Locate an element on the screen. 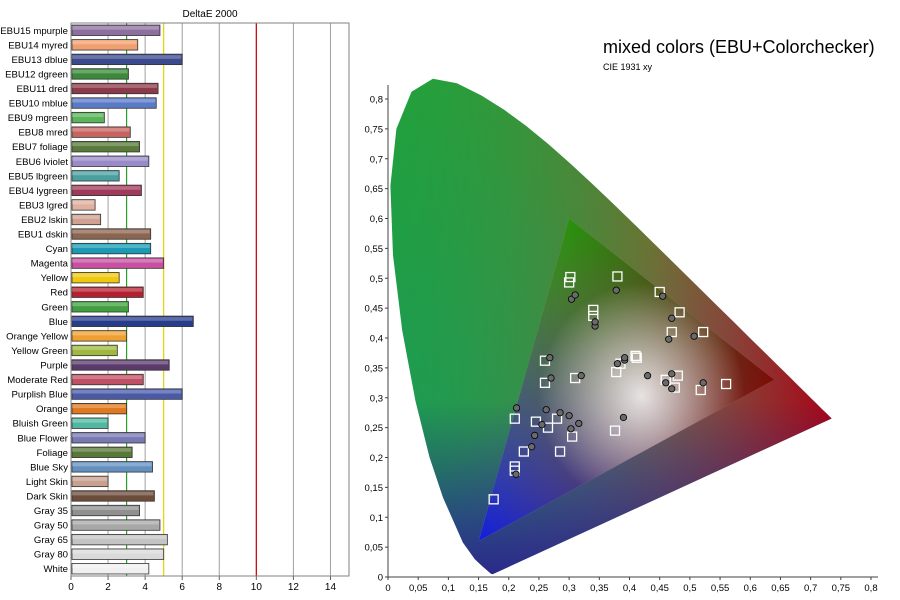 The image size is (900, 600). cie-y-tick-label: 0,2 is located at coordinates (376, 458).